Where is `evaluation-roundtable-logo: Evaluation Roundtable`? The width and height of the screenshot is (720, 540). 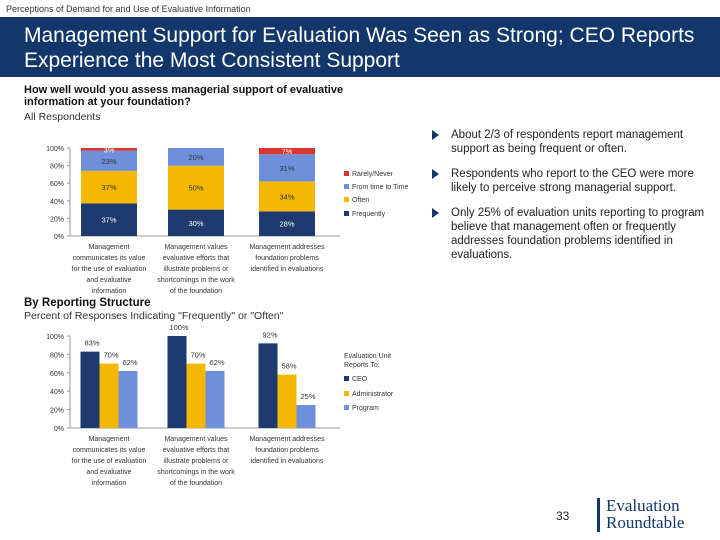 evaluation-roundtable-logo: Evaluation Roundtable is located at coordinates (645, 514).